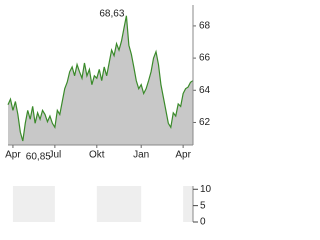 Image resolution: width=320 pixels, height=240 pixels. I want to click on x-tick-label: Jan, so click(141, 155).